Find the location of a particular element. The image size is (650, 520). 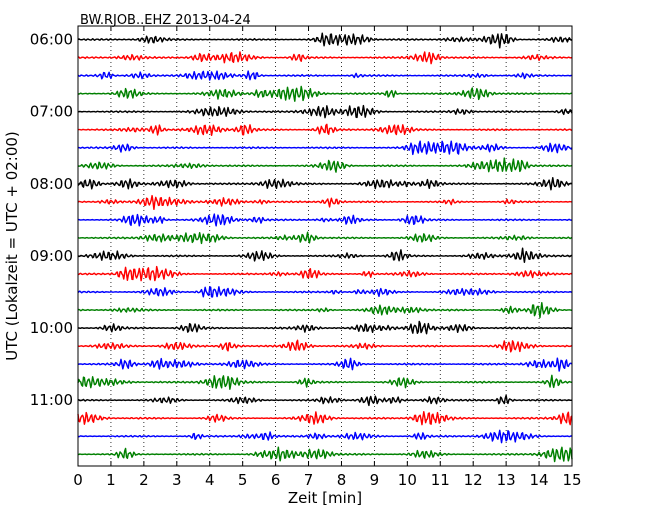

y-tick-label: 08:00 is located at coordinates (51, 184).